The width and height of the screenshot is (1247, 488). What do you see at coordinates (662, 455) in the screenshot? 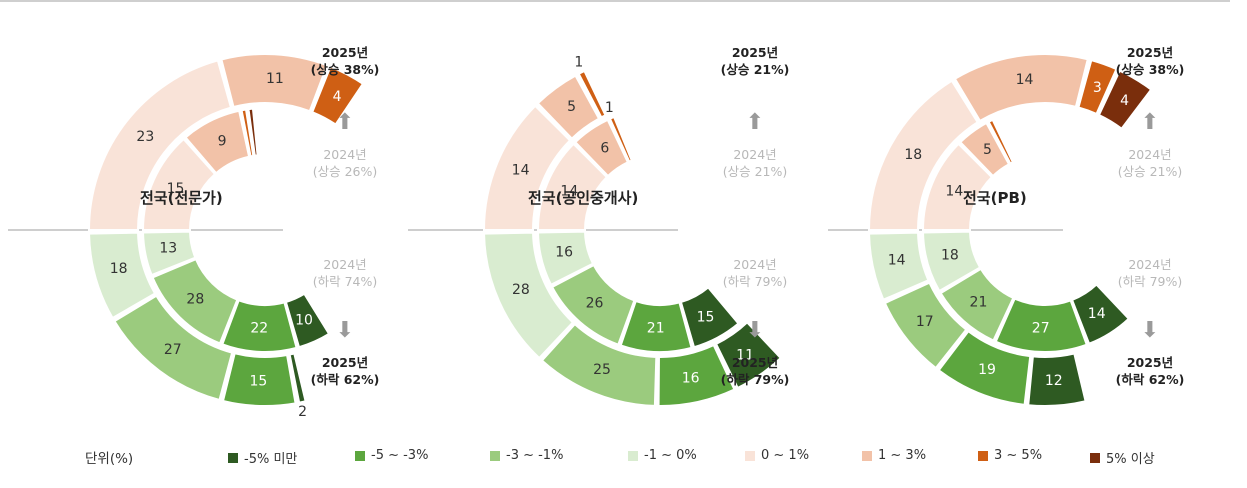
I see `legend-item: -1 ~ 0%` at bounding box center [662, 455].